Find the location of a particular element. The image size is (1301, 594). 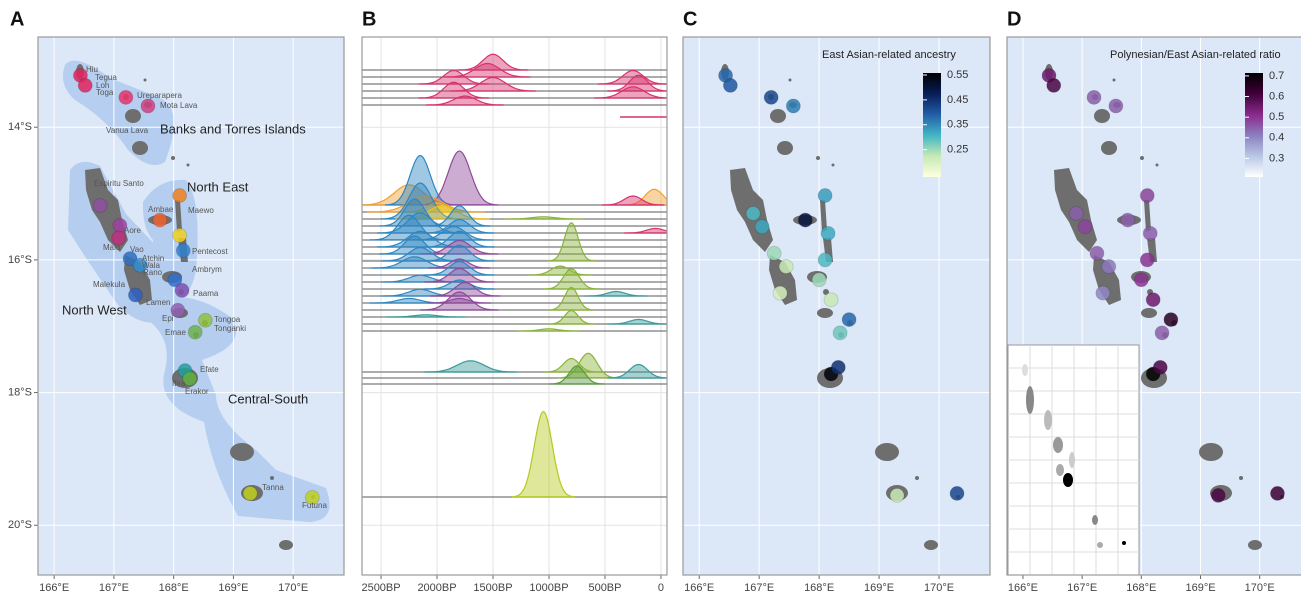

island-label: Erakor is located at coordinates (197, 391).